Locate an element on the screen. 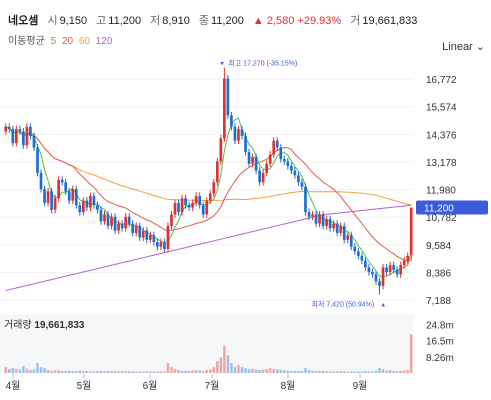 This screenshot has width=491, height=400. y-tick-label: 14,376 is located at coordinates (441, 135).